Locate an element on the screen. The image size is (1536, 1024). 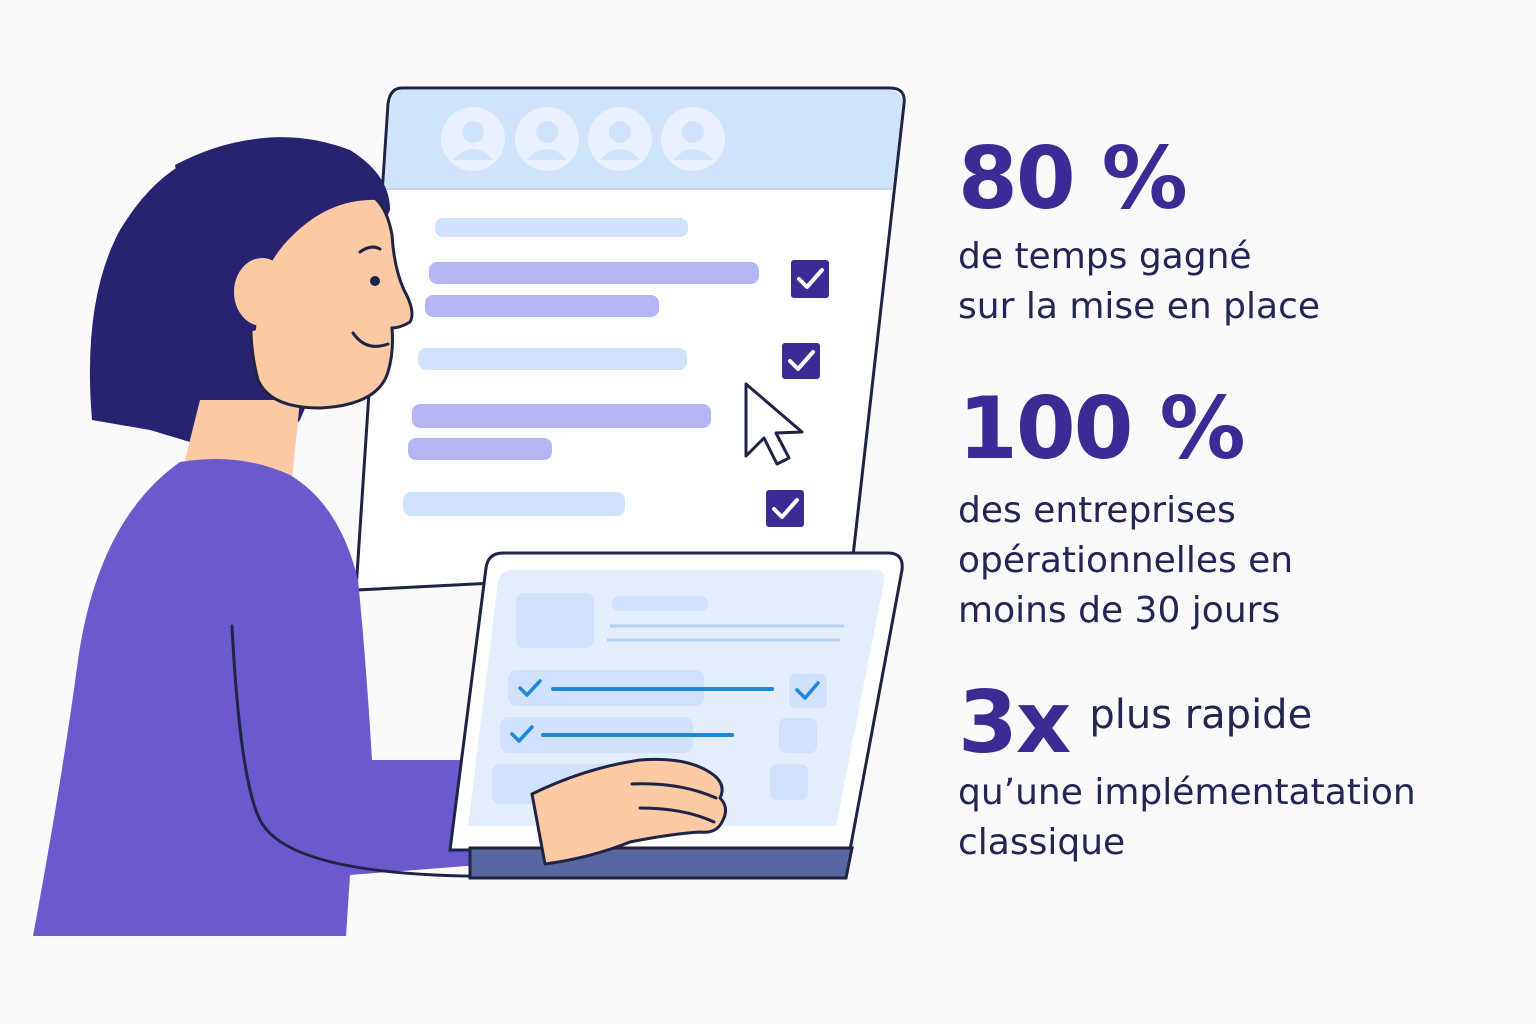
stat-value: 80 % is located at coordinates (1073, 179).